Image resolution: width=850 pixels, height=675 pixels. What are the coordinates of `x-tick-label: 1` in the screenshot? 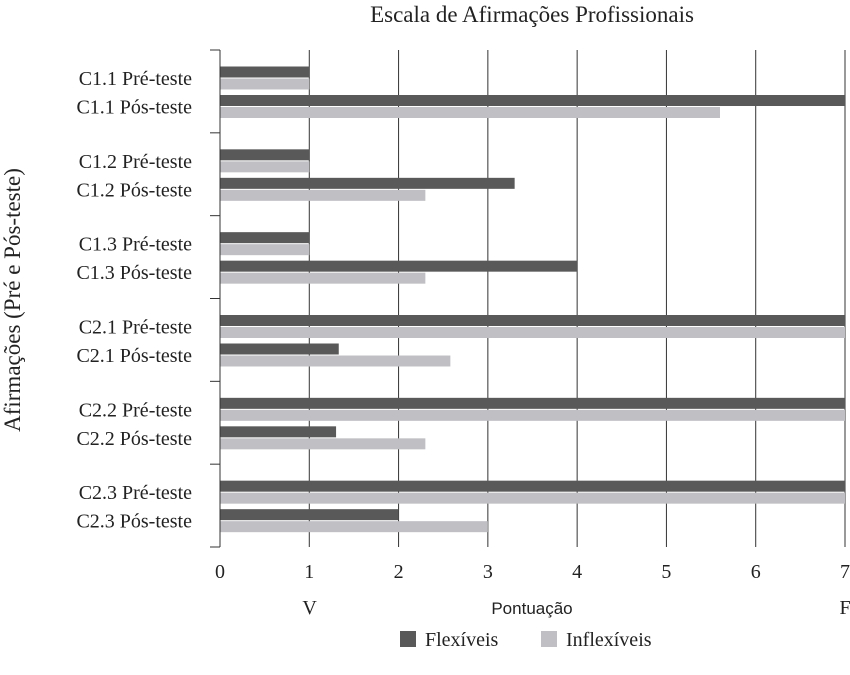 It's located at (309, 572).